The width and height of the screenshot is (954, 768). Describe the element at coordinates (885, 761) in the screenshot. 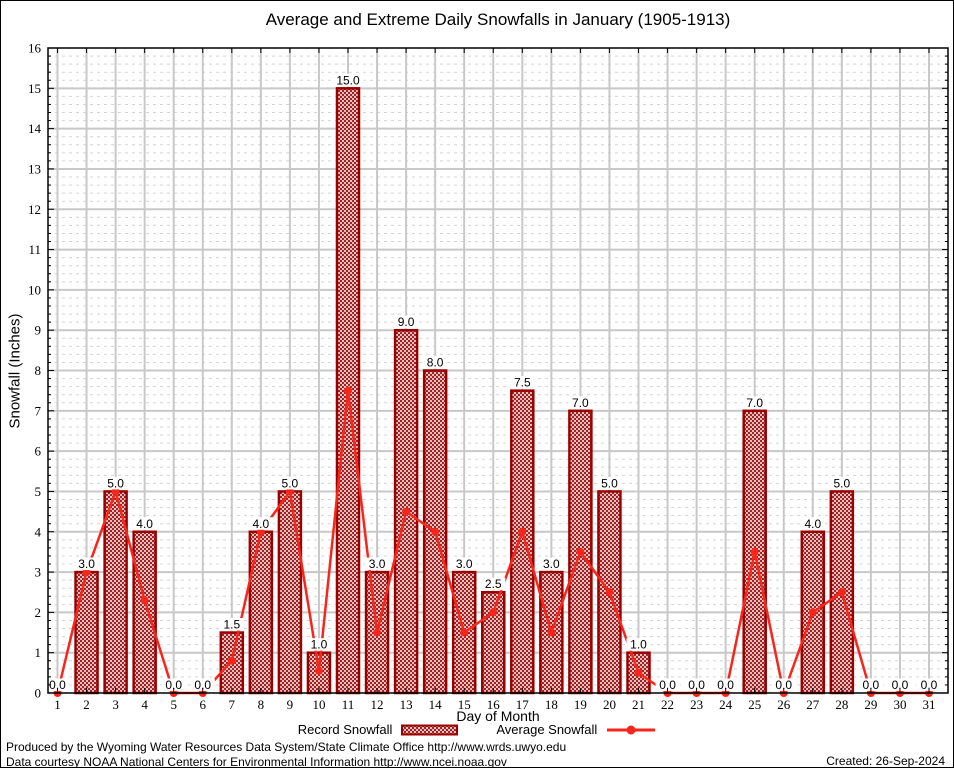

I see `created-date: Created: 26-Sep-2024` at that location.